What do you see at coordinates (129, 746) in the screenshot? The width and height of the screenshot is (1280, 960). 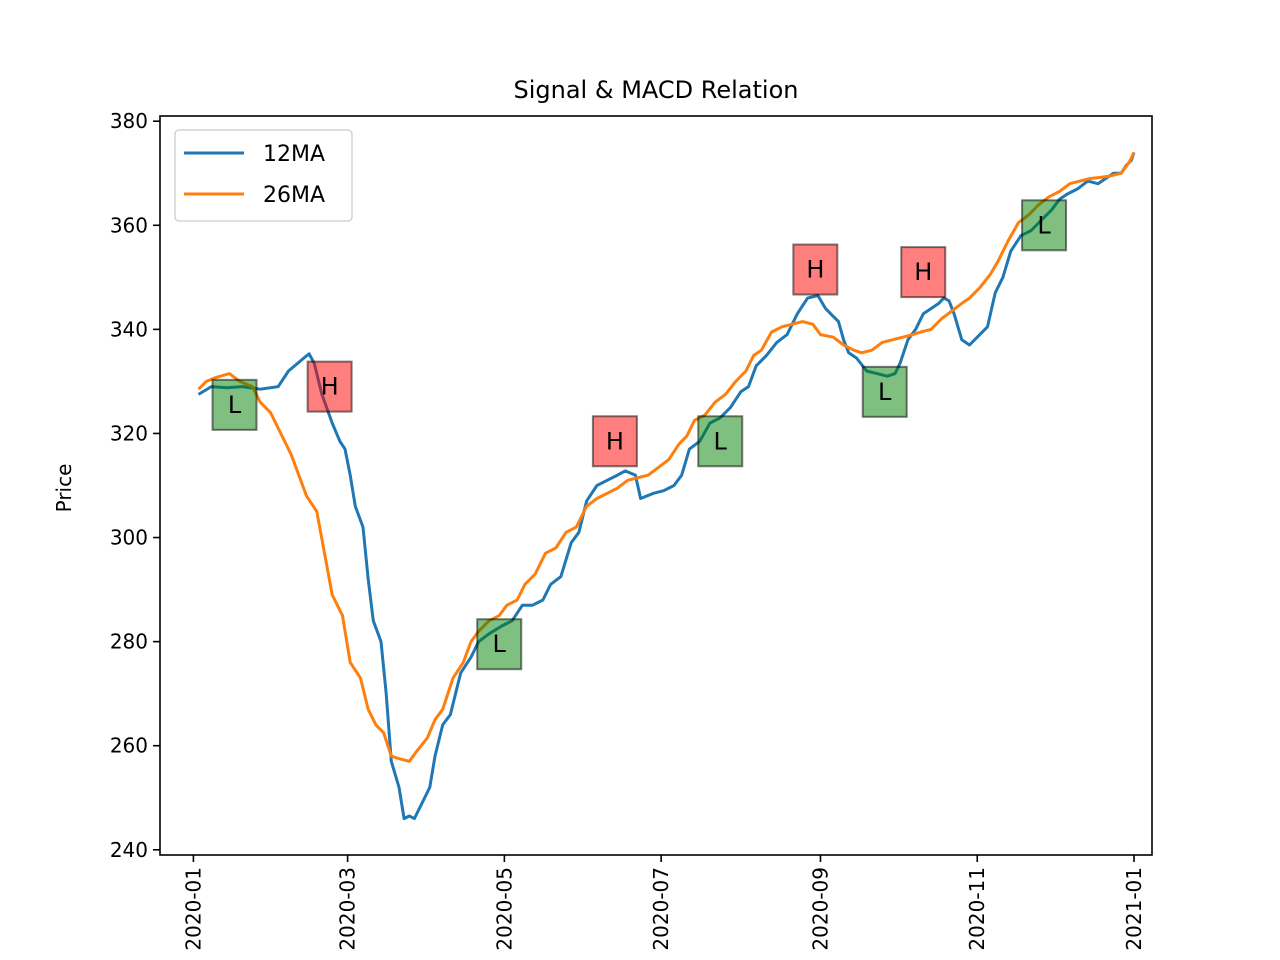 I see `y-tick-label: 260` at bounding box center [129, 746].